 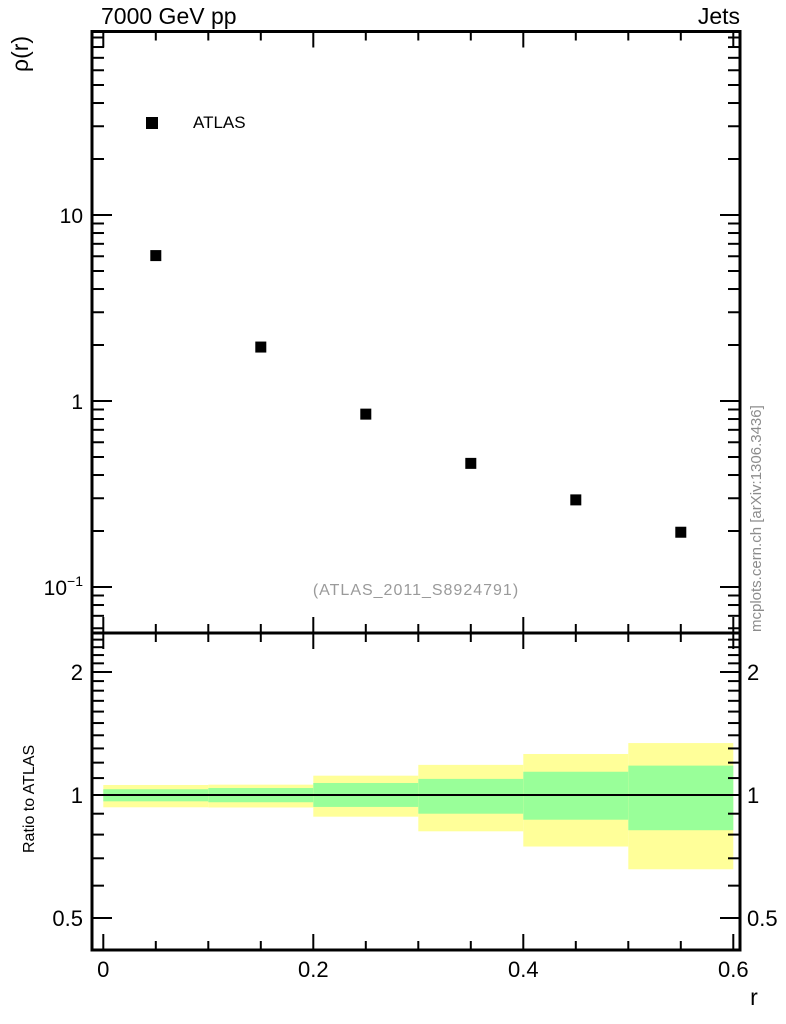 I want to click on analysis-watermark: (ATLAS_2011_S8924791), so click(x=416, y=590).